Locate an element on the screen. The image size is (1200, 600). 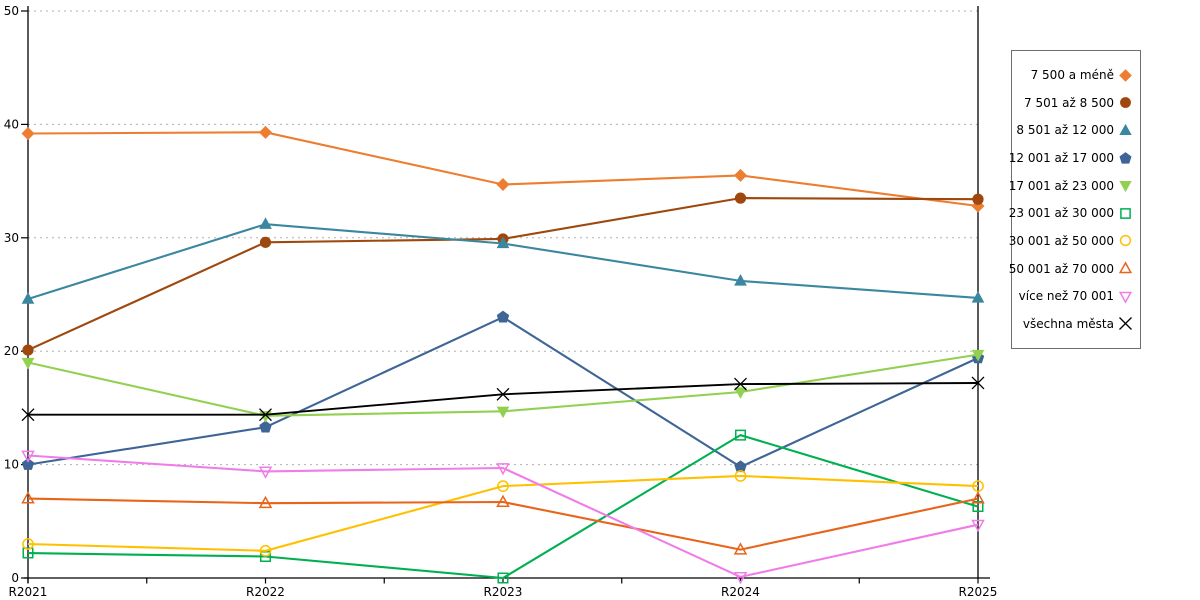
legend-label: 7 501 až 8 500 is located at coordinates (1069, 102).